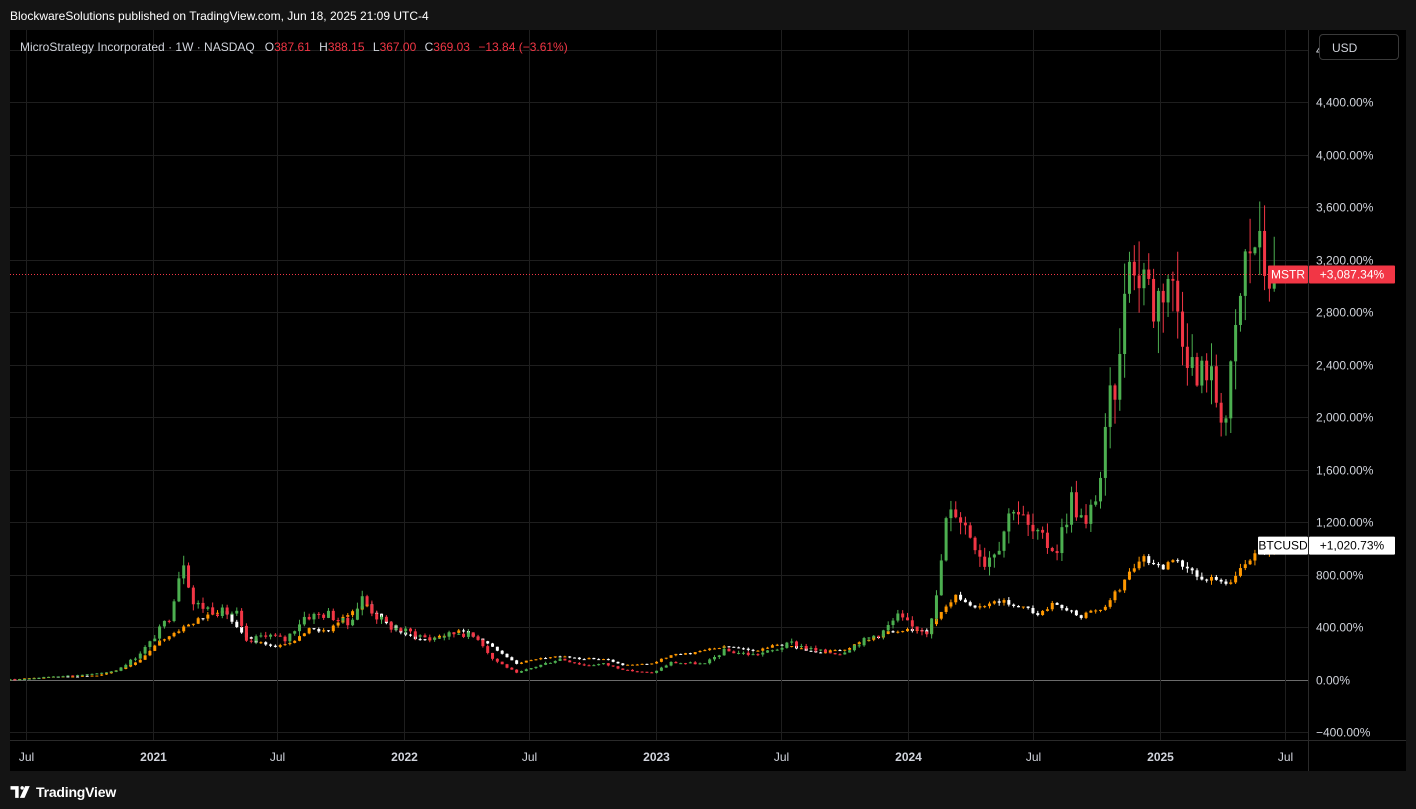 Image resolution: width=1416 pixels, height=809 pixels. Describe the element at coordinates (1345, 366) in the screenshot. I see `y-tick-label: 2,400.00%` at that location.